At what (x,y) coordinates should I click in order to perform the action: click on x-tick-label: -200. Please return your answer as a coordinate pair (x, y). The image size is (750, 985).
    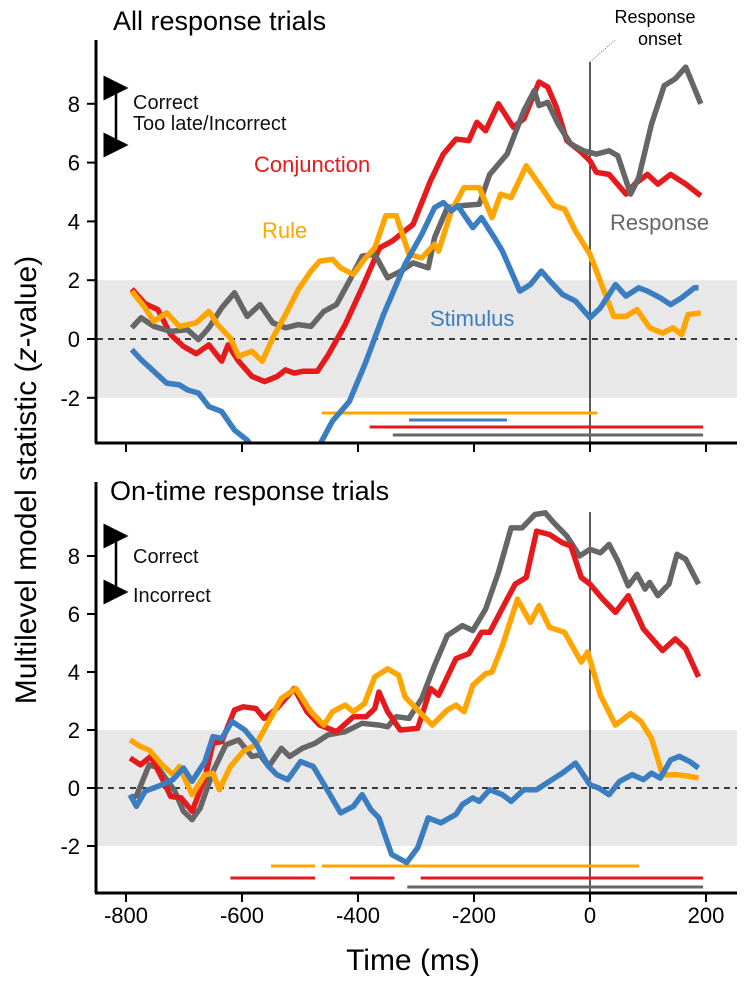
    Looking at the image, I should click on (474, 915).